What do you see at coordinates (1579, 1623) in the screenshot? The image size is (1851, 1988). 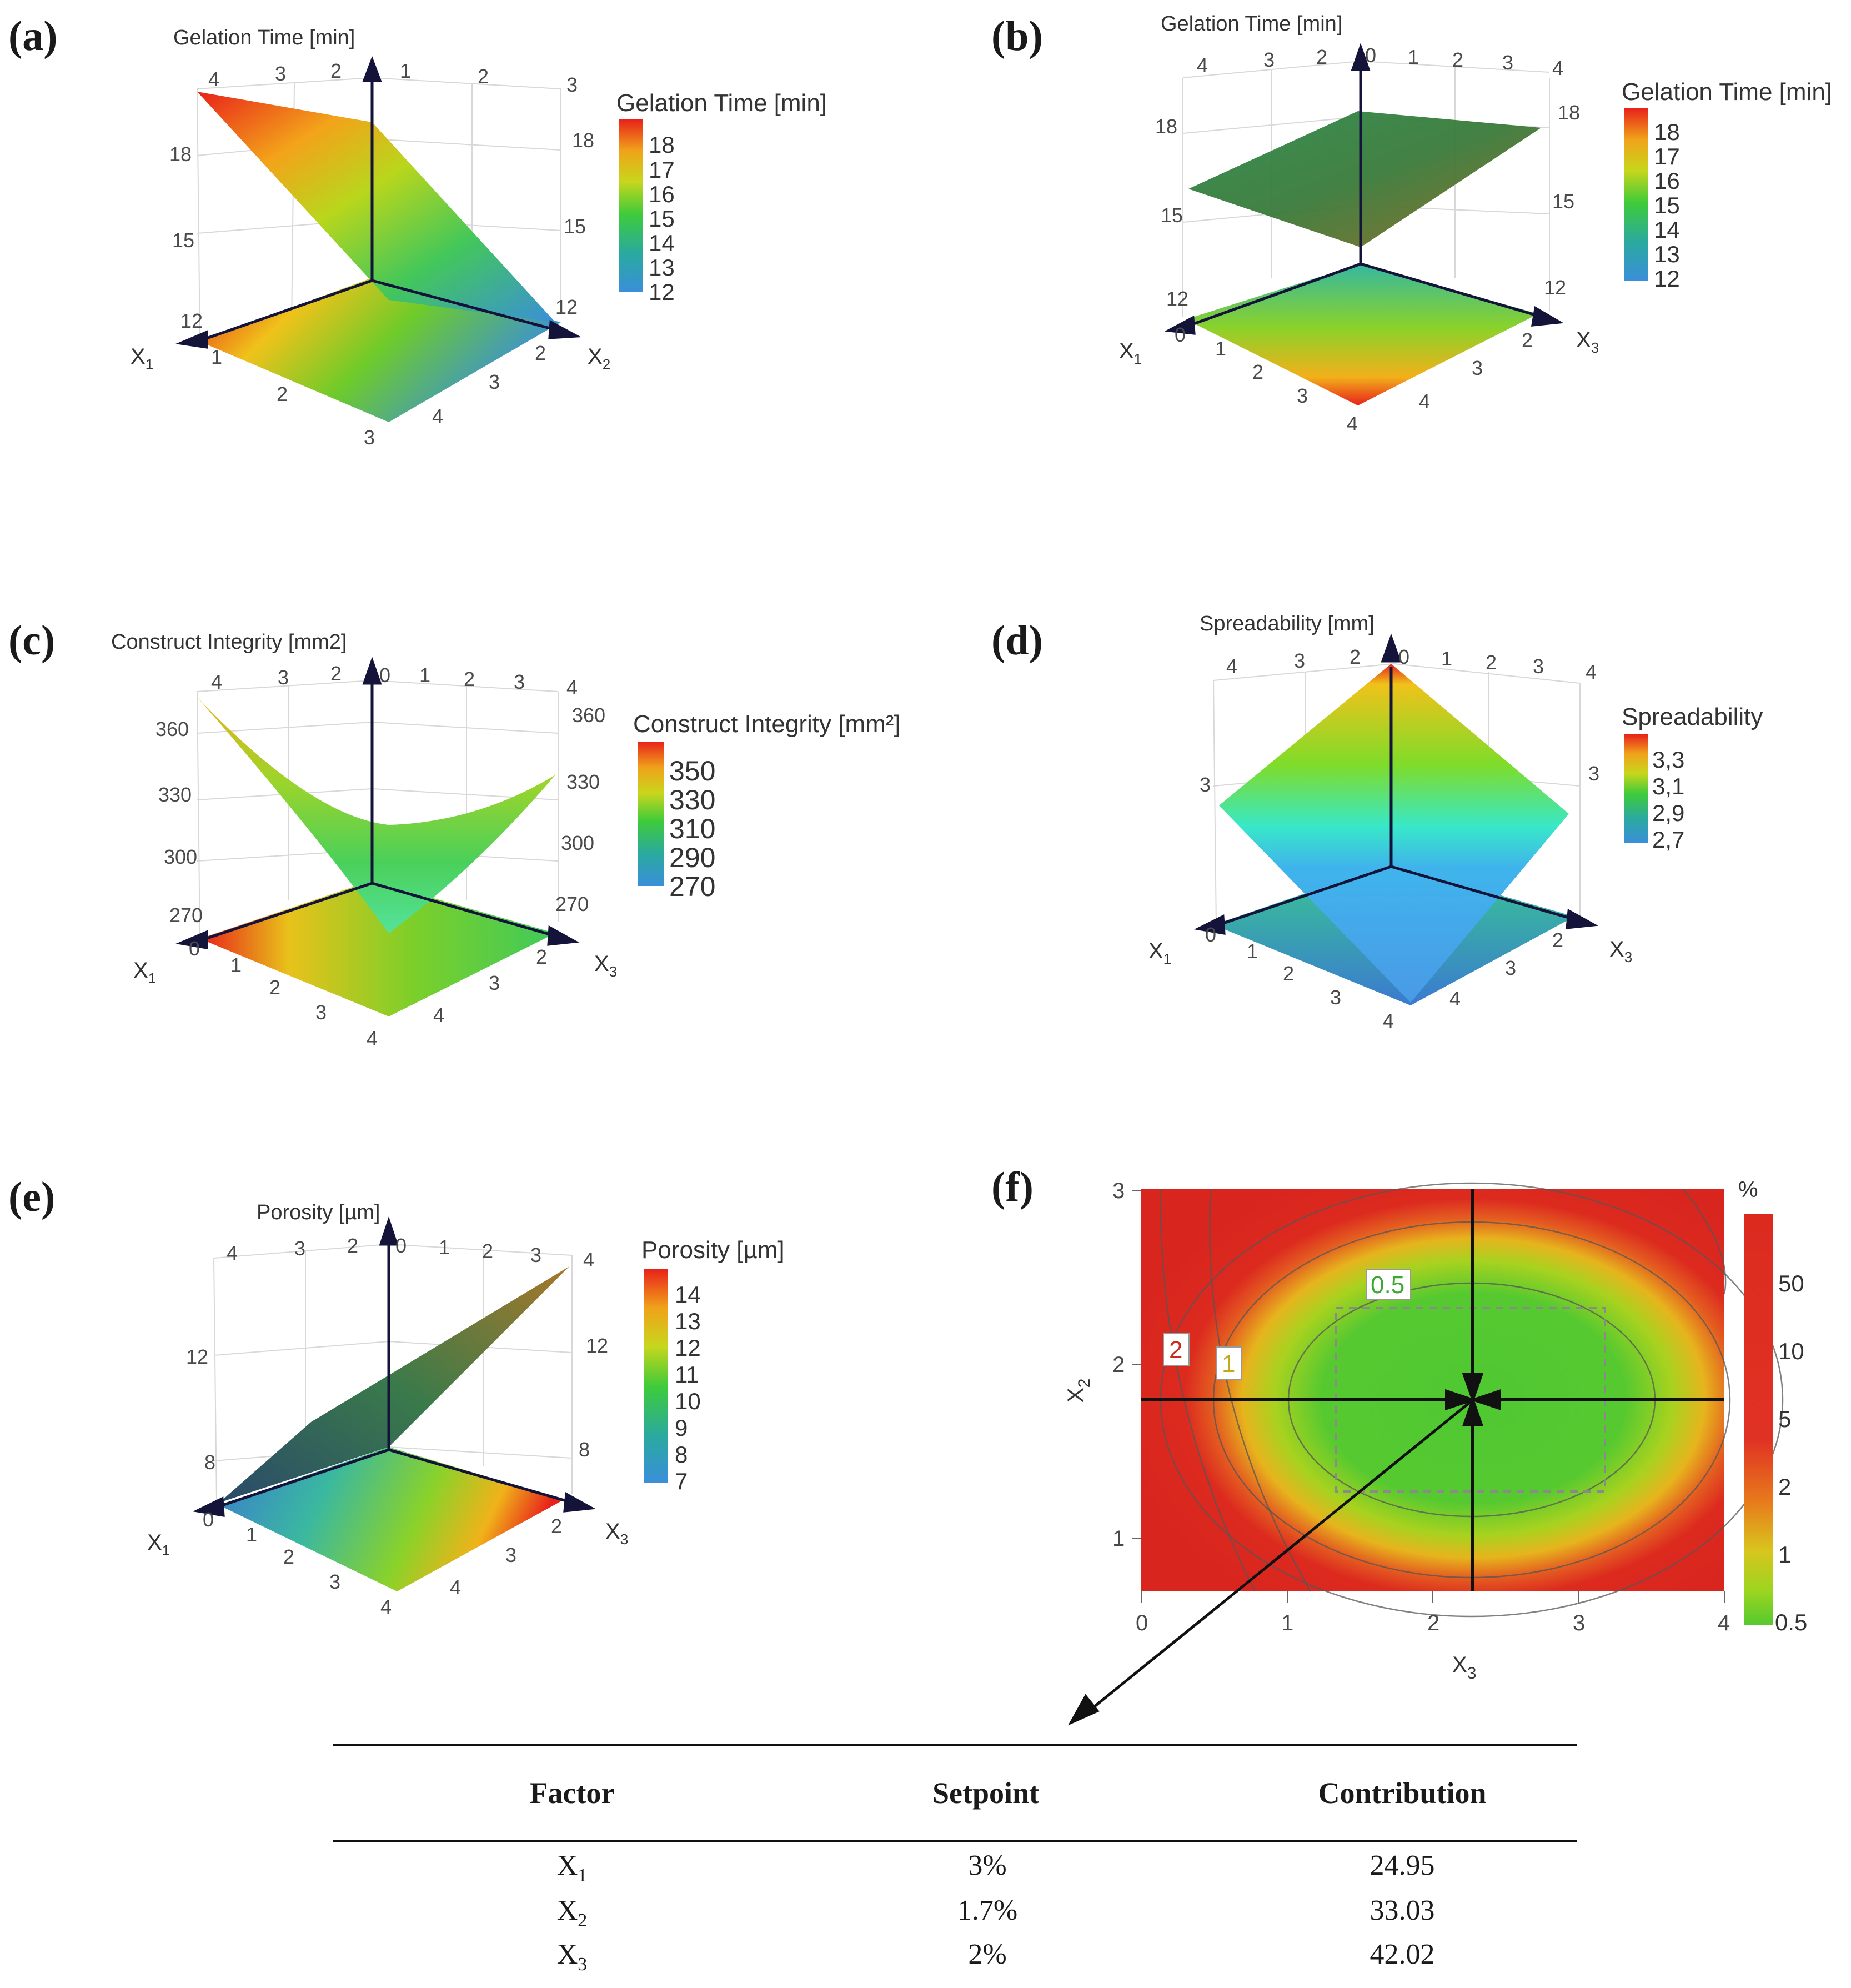 I see `panel-f-xtick: 3` at bounding box center [1579, 1623].